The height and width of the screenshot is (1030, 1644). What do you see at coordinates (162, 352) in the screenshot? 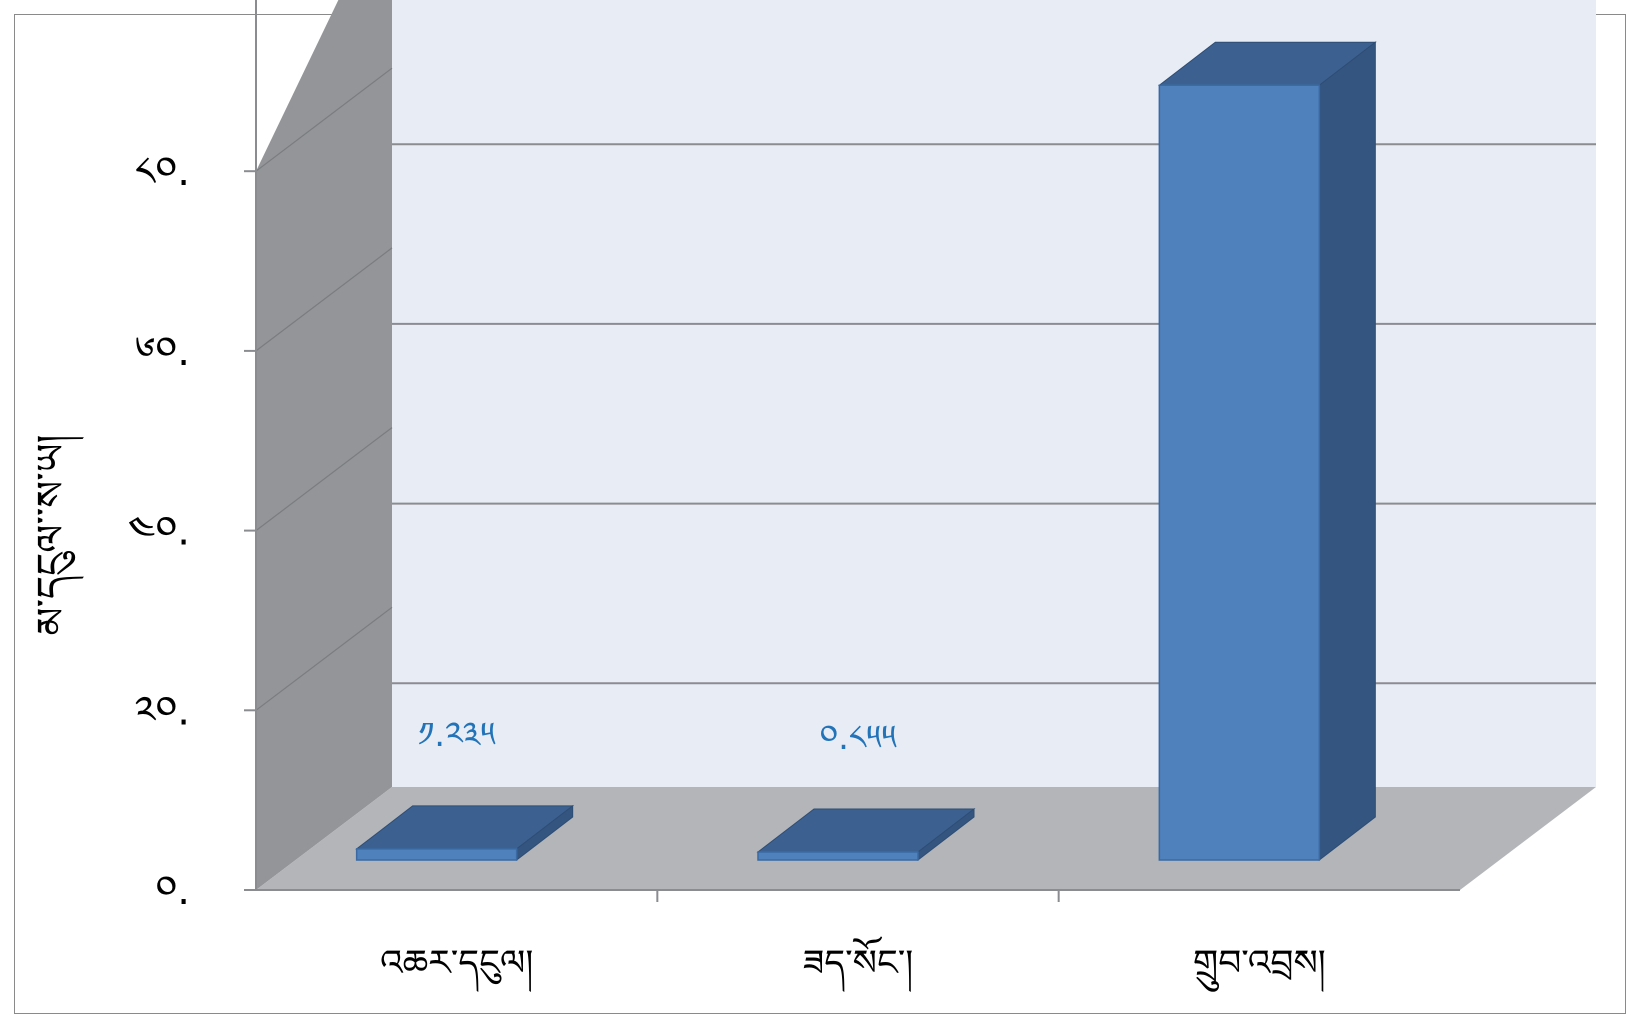
I see `y-tick-label: ༦༠.` at bounding box center [162, 352].